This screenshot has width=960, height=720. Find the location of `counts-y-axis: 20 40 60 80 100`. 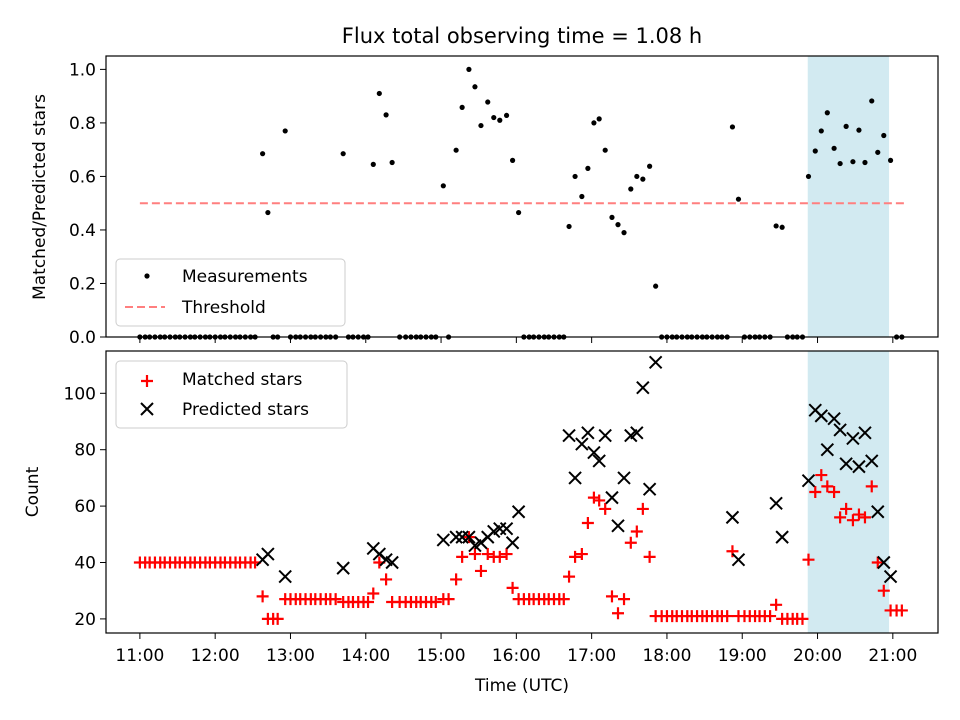

counts-y-axis: 20 40 60 80 100 is located at coordinates (85, 507).